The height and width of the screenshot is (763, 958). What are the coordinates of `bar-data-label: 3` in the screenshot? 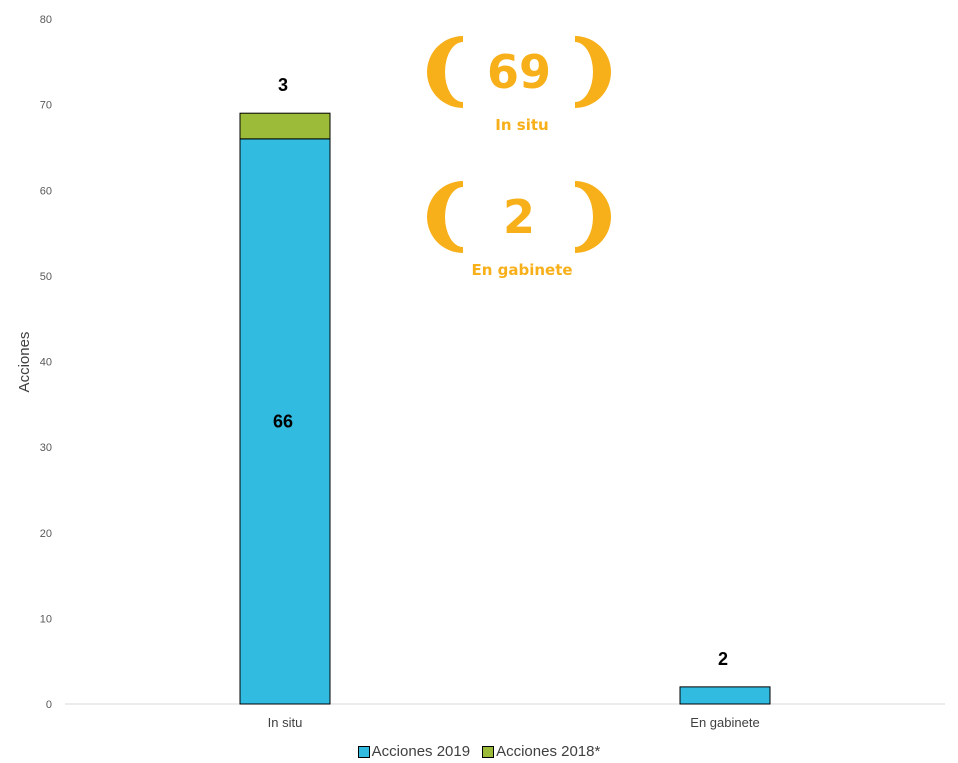 It's located at (283, 85).